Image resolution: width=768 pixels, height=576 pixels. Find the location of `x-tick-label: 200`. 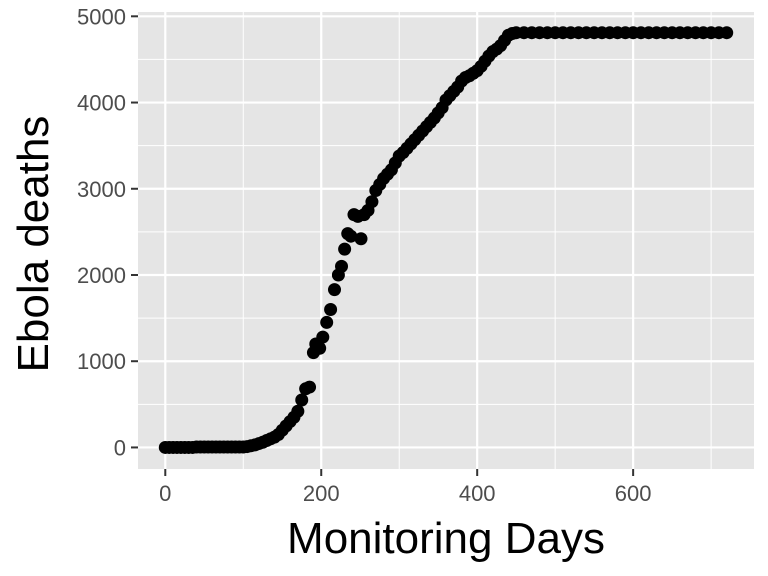

x-tick-label: 200 is located at coordinates (321, 493).